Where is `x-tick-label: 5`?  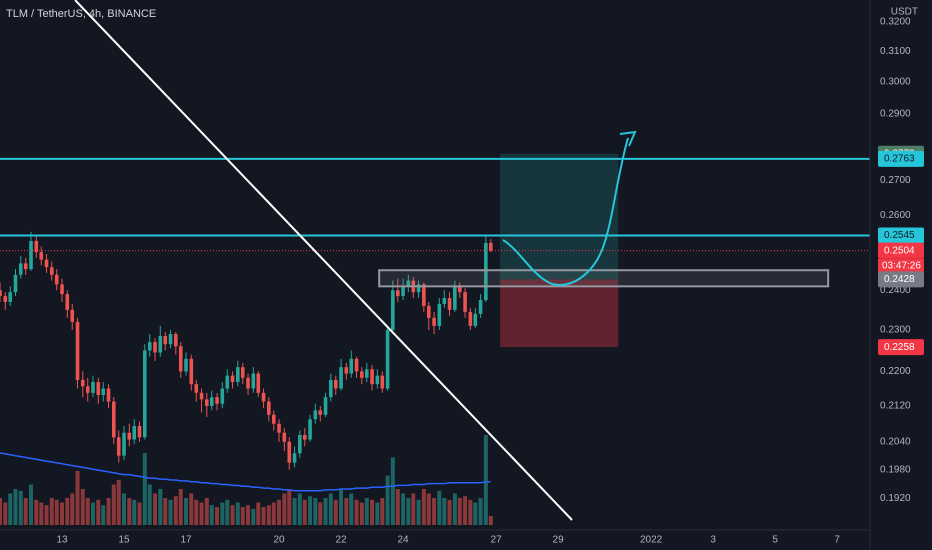
x-tick-label: 5 is located at coordinates (775, 540).